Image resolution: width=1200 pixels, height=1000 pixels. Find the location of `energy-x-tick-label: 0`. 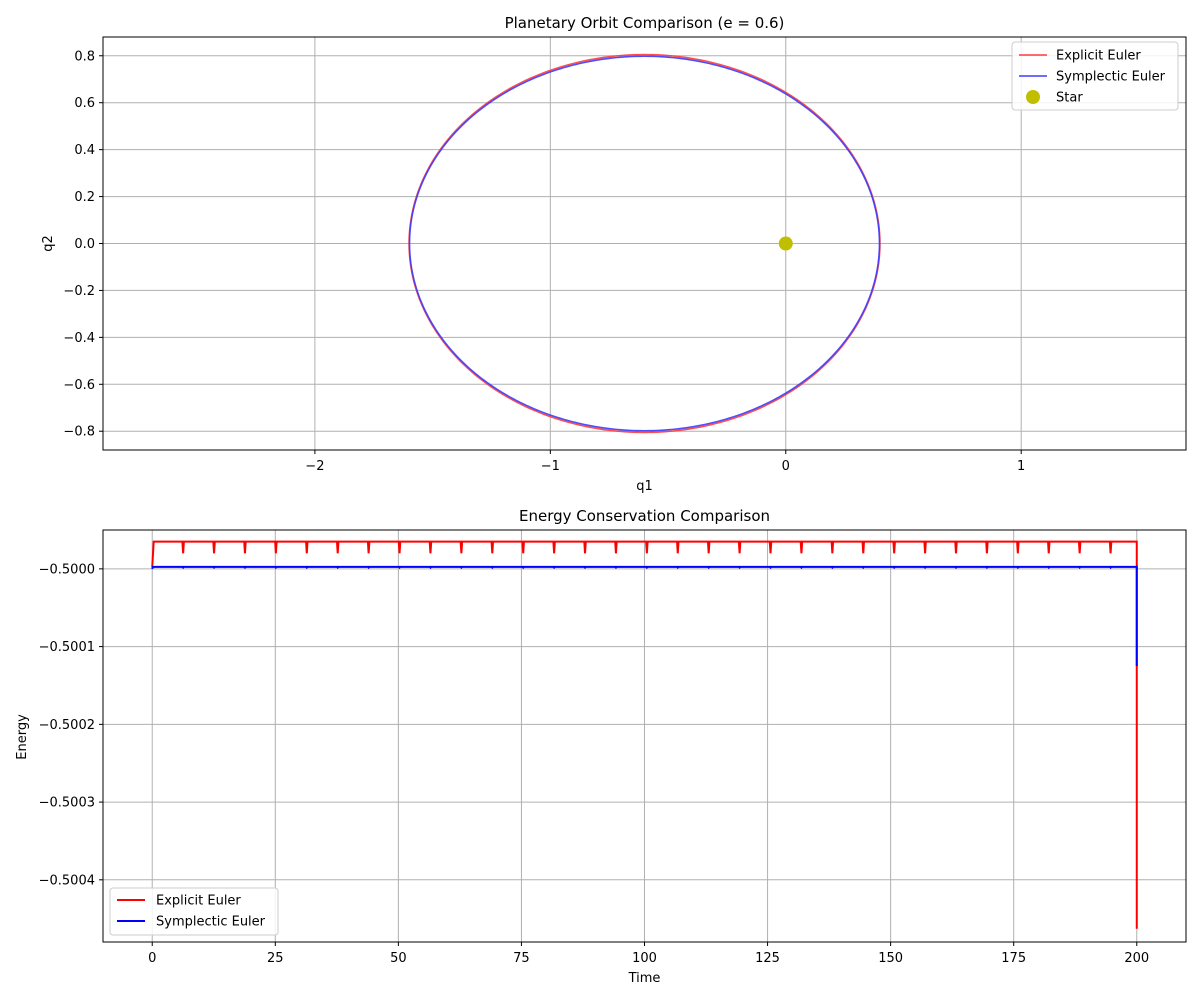

energy-x-tick-label: 0 is located at coordinates (152, 958).